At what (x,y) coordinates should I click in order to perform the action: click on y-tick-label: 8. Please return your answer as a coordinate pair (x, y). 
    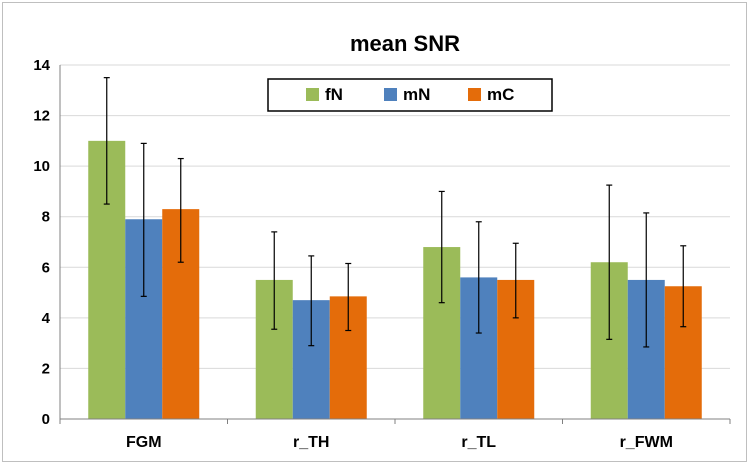
    Looking at the image, I should click on (46, 217).